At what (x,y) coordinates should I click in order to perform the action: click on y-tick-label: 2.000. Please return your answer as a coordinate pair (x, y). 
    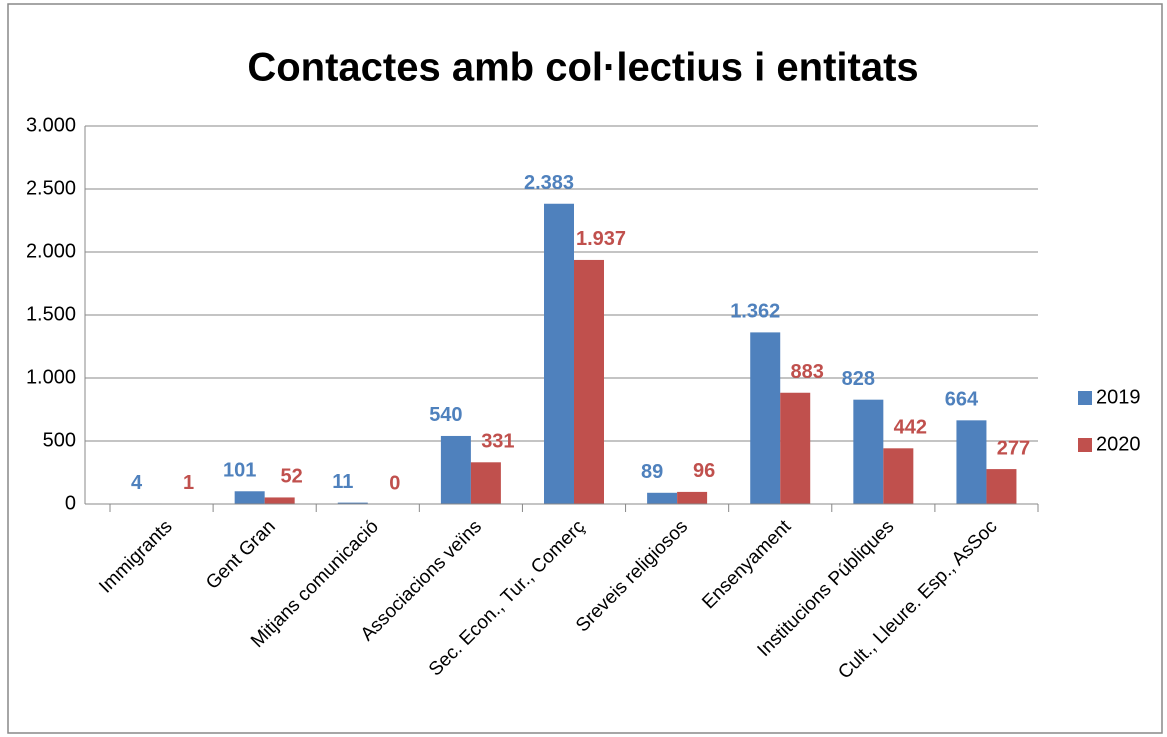
    Looking at the image, I should click on (51, 251).